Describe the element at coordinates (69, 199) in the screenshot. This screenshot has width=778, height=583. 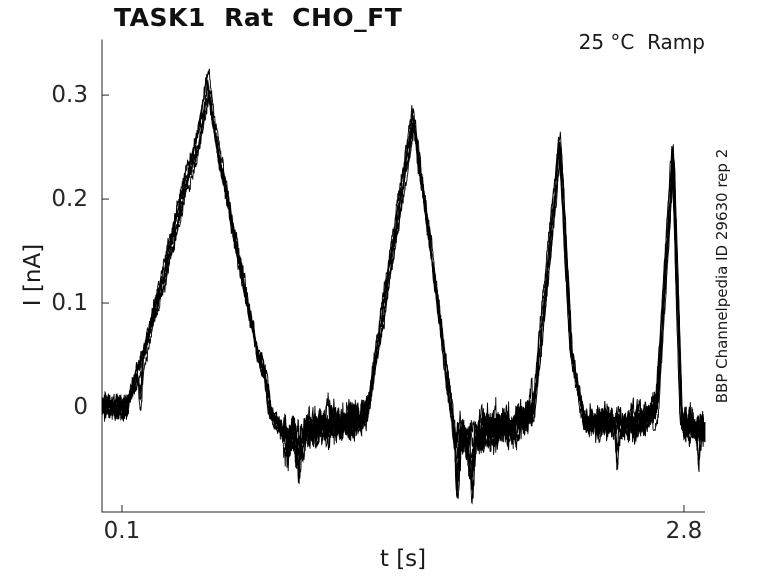
I see `y-tick-label: 0.2` at that location.